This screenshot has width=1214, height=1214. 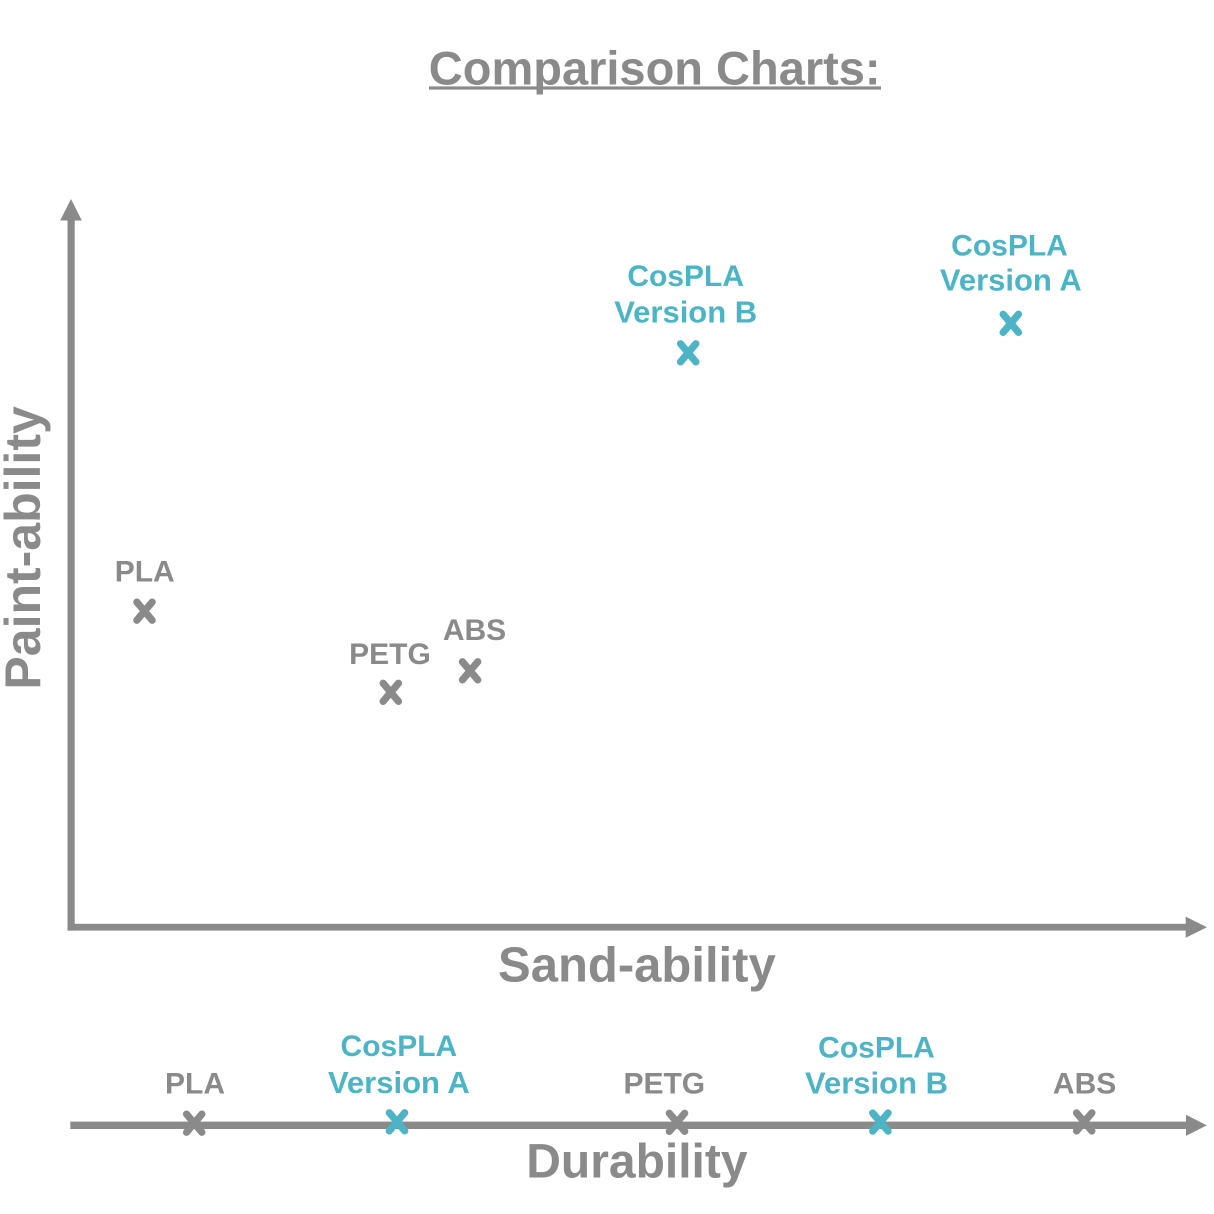 I want to click on svg-text: Comparison Charts:, so click(x=655, y=68).